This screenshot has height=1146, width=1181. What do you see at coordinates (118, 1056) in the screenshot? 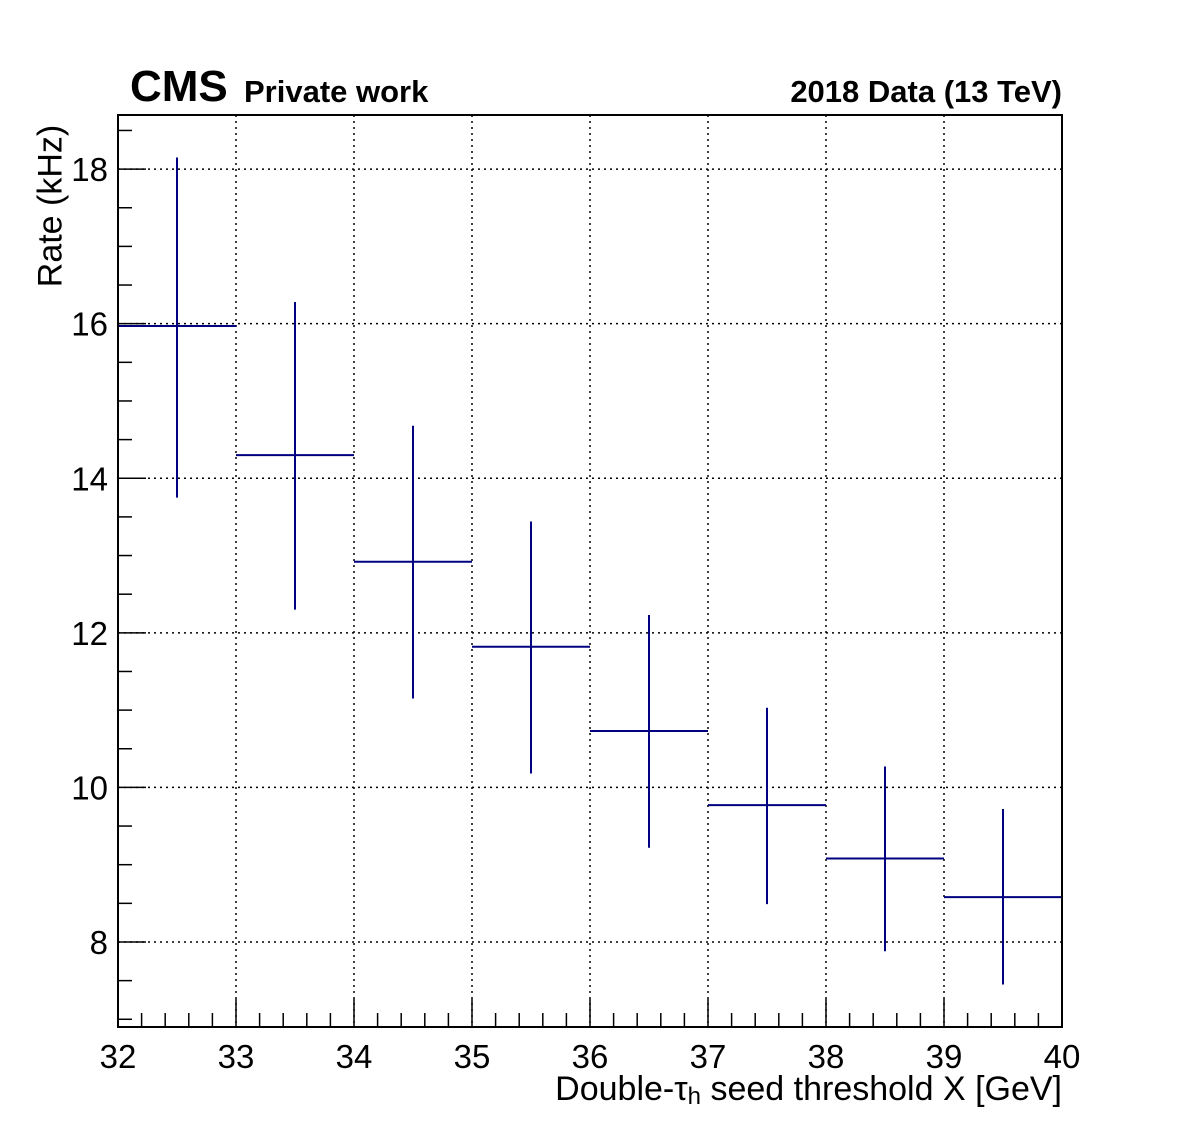
I see `x-tick-label: 32` at bounding box center [118, 1056].